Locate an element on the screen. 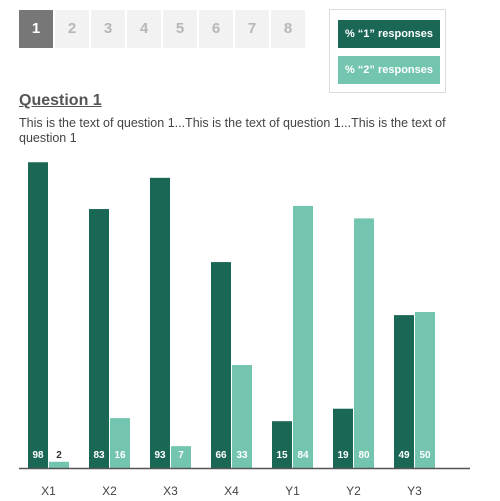 The image size is (500, 501). bar-X1-series1 is located at coordinates (38, 315).